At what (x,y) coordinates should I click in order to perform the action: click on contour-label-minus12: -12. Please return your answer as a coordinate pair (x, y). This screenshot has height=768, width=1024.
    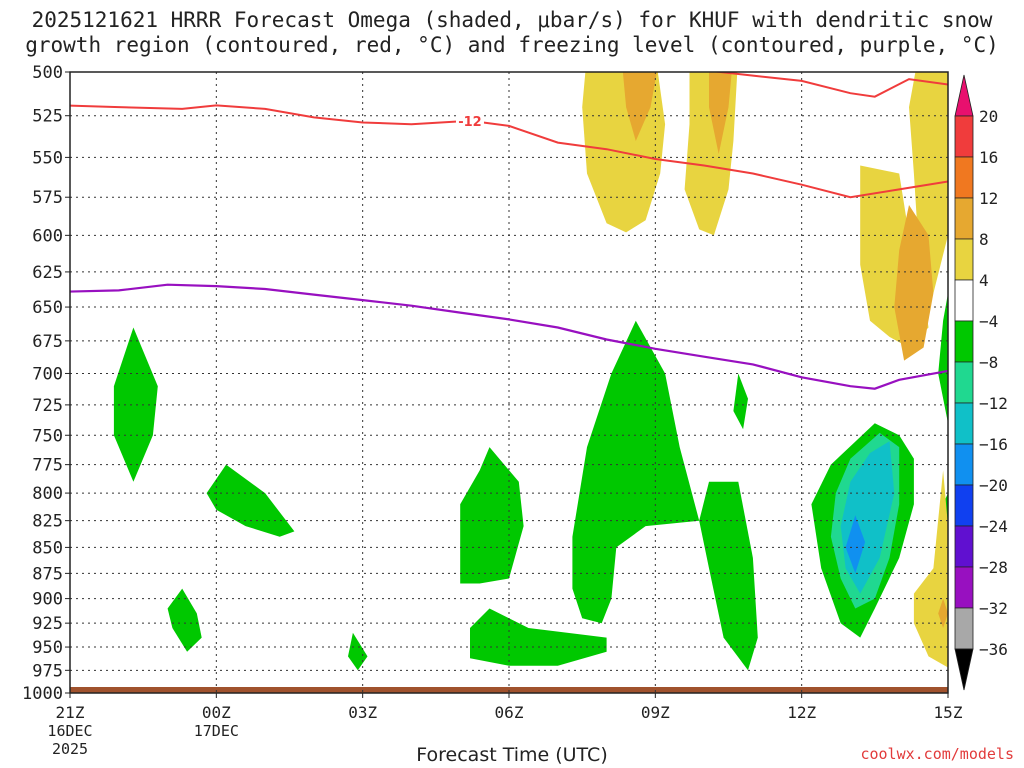
    Looking at the image, I should click on (470, 122).